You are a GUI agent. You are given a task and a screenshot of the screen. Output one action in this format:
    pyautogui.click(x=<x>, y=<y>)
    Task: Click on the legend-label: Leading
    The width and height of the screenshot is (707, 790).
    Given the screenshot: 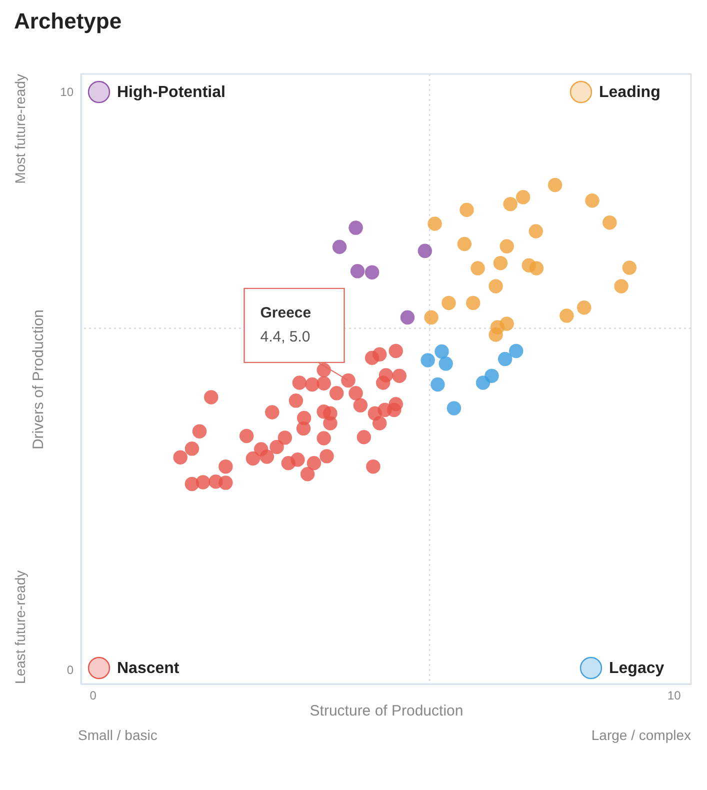 What is the action you would take?
    pyautogui.click(x=629, y=92)
    